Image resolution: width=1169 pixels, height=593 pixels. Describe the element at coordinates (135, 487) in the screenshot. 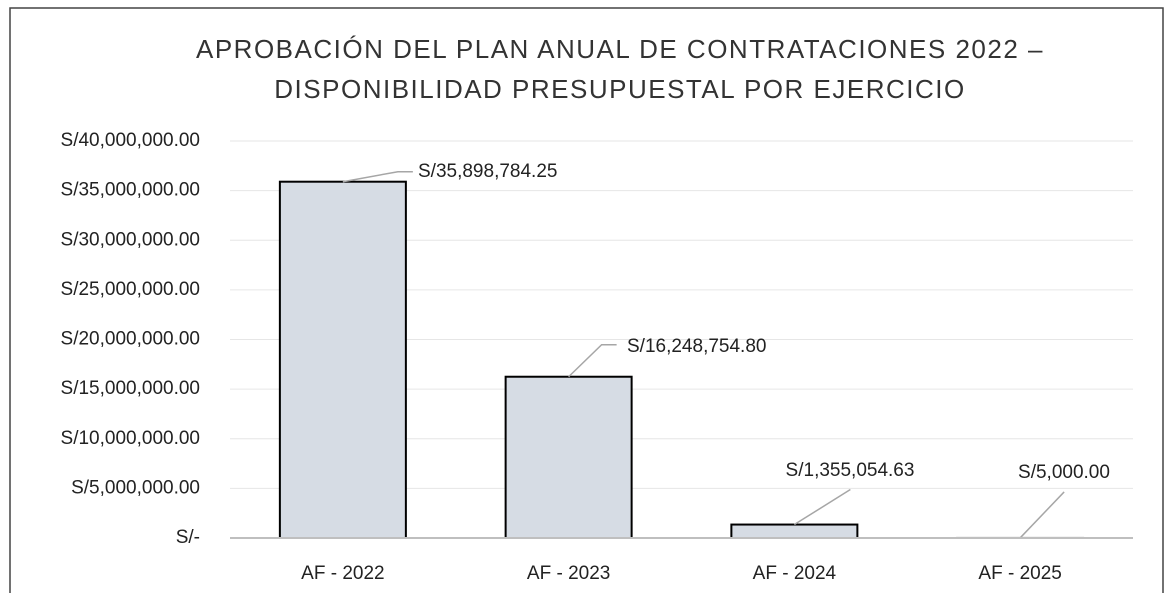

I see `y-tick-label: S/5,000,000.00` at that location.